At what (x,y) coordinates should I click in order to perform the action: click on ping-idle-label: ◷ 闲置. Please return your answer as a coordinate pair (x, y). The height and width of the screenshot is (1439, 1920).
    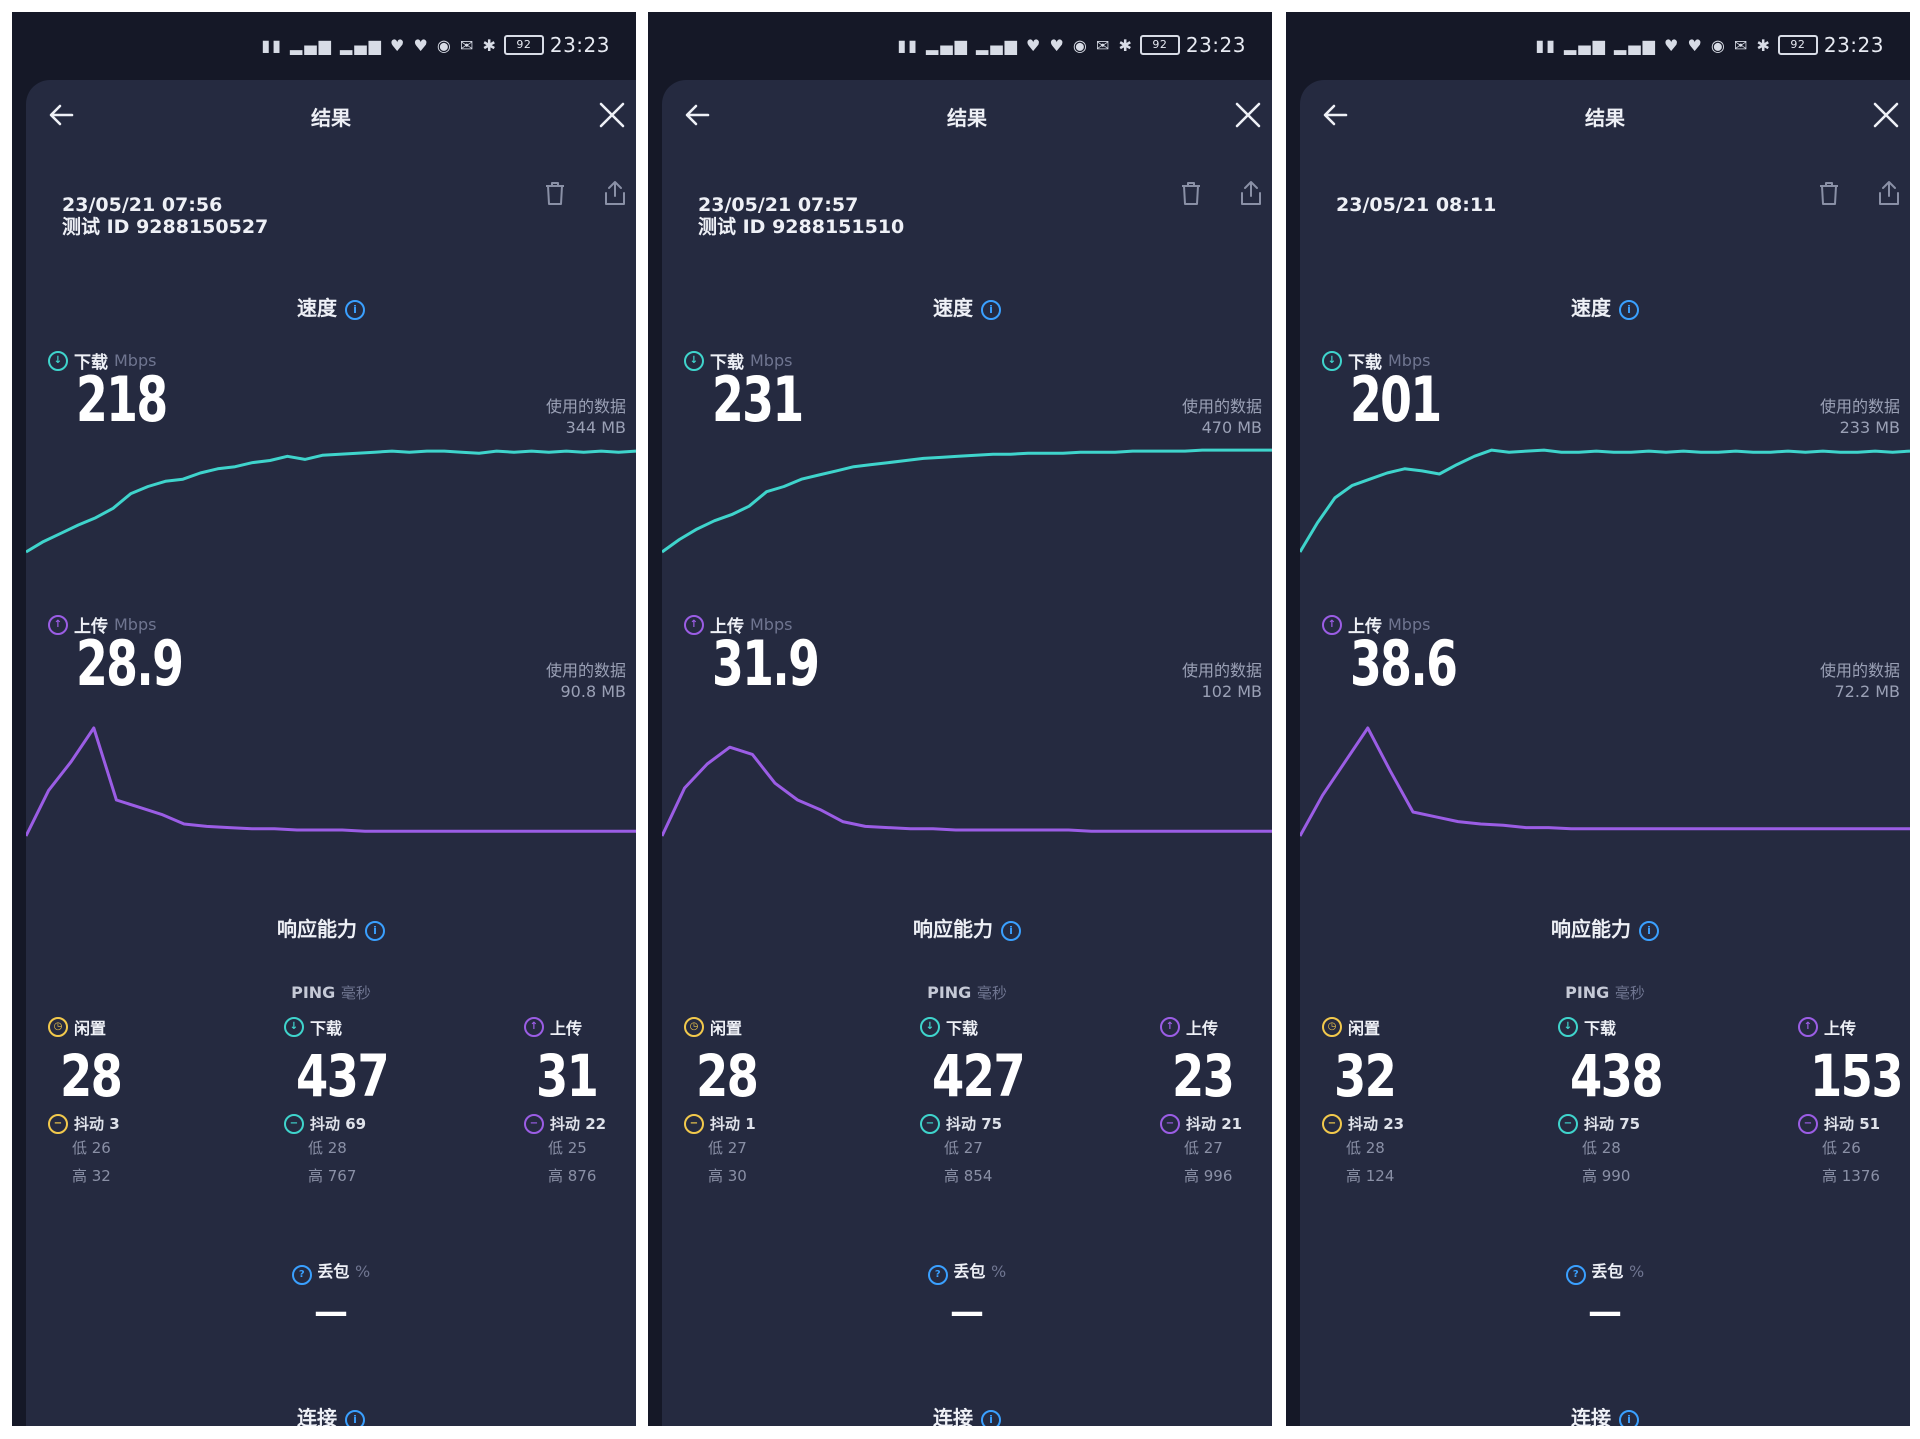
    Looking at the image, I should click on (123, 1027).